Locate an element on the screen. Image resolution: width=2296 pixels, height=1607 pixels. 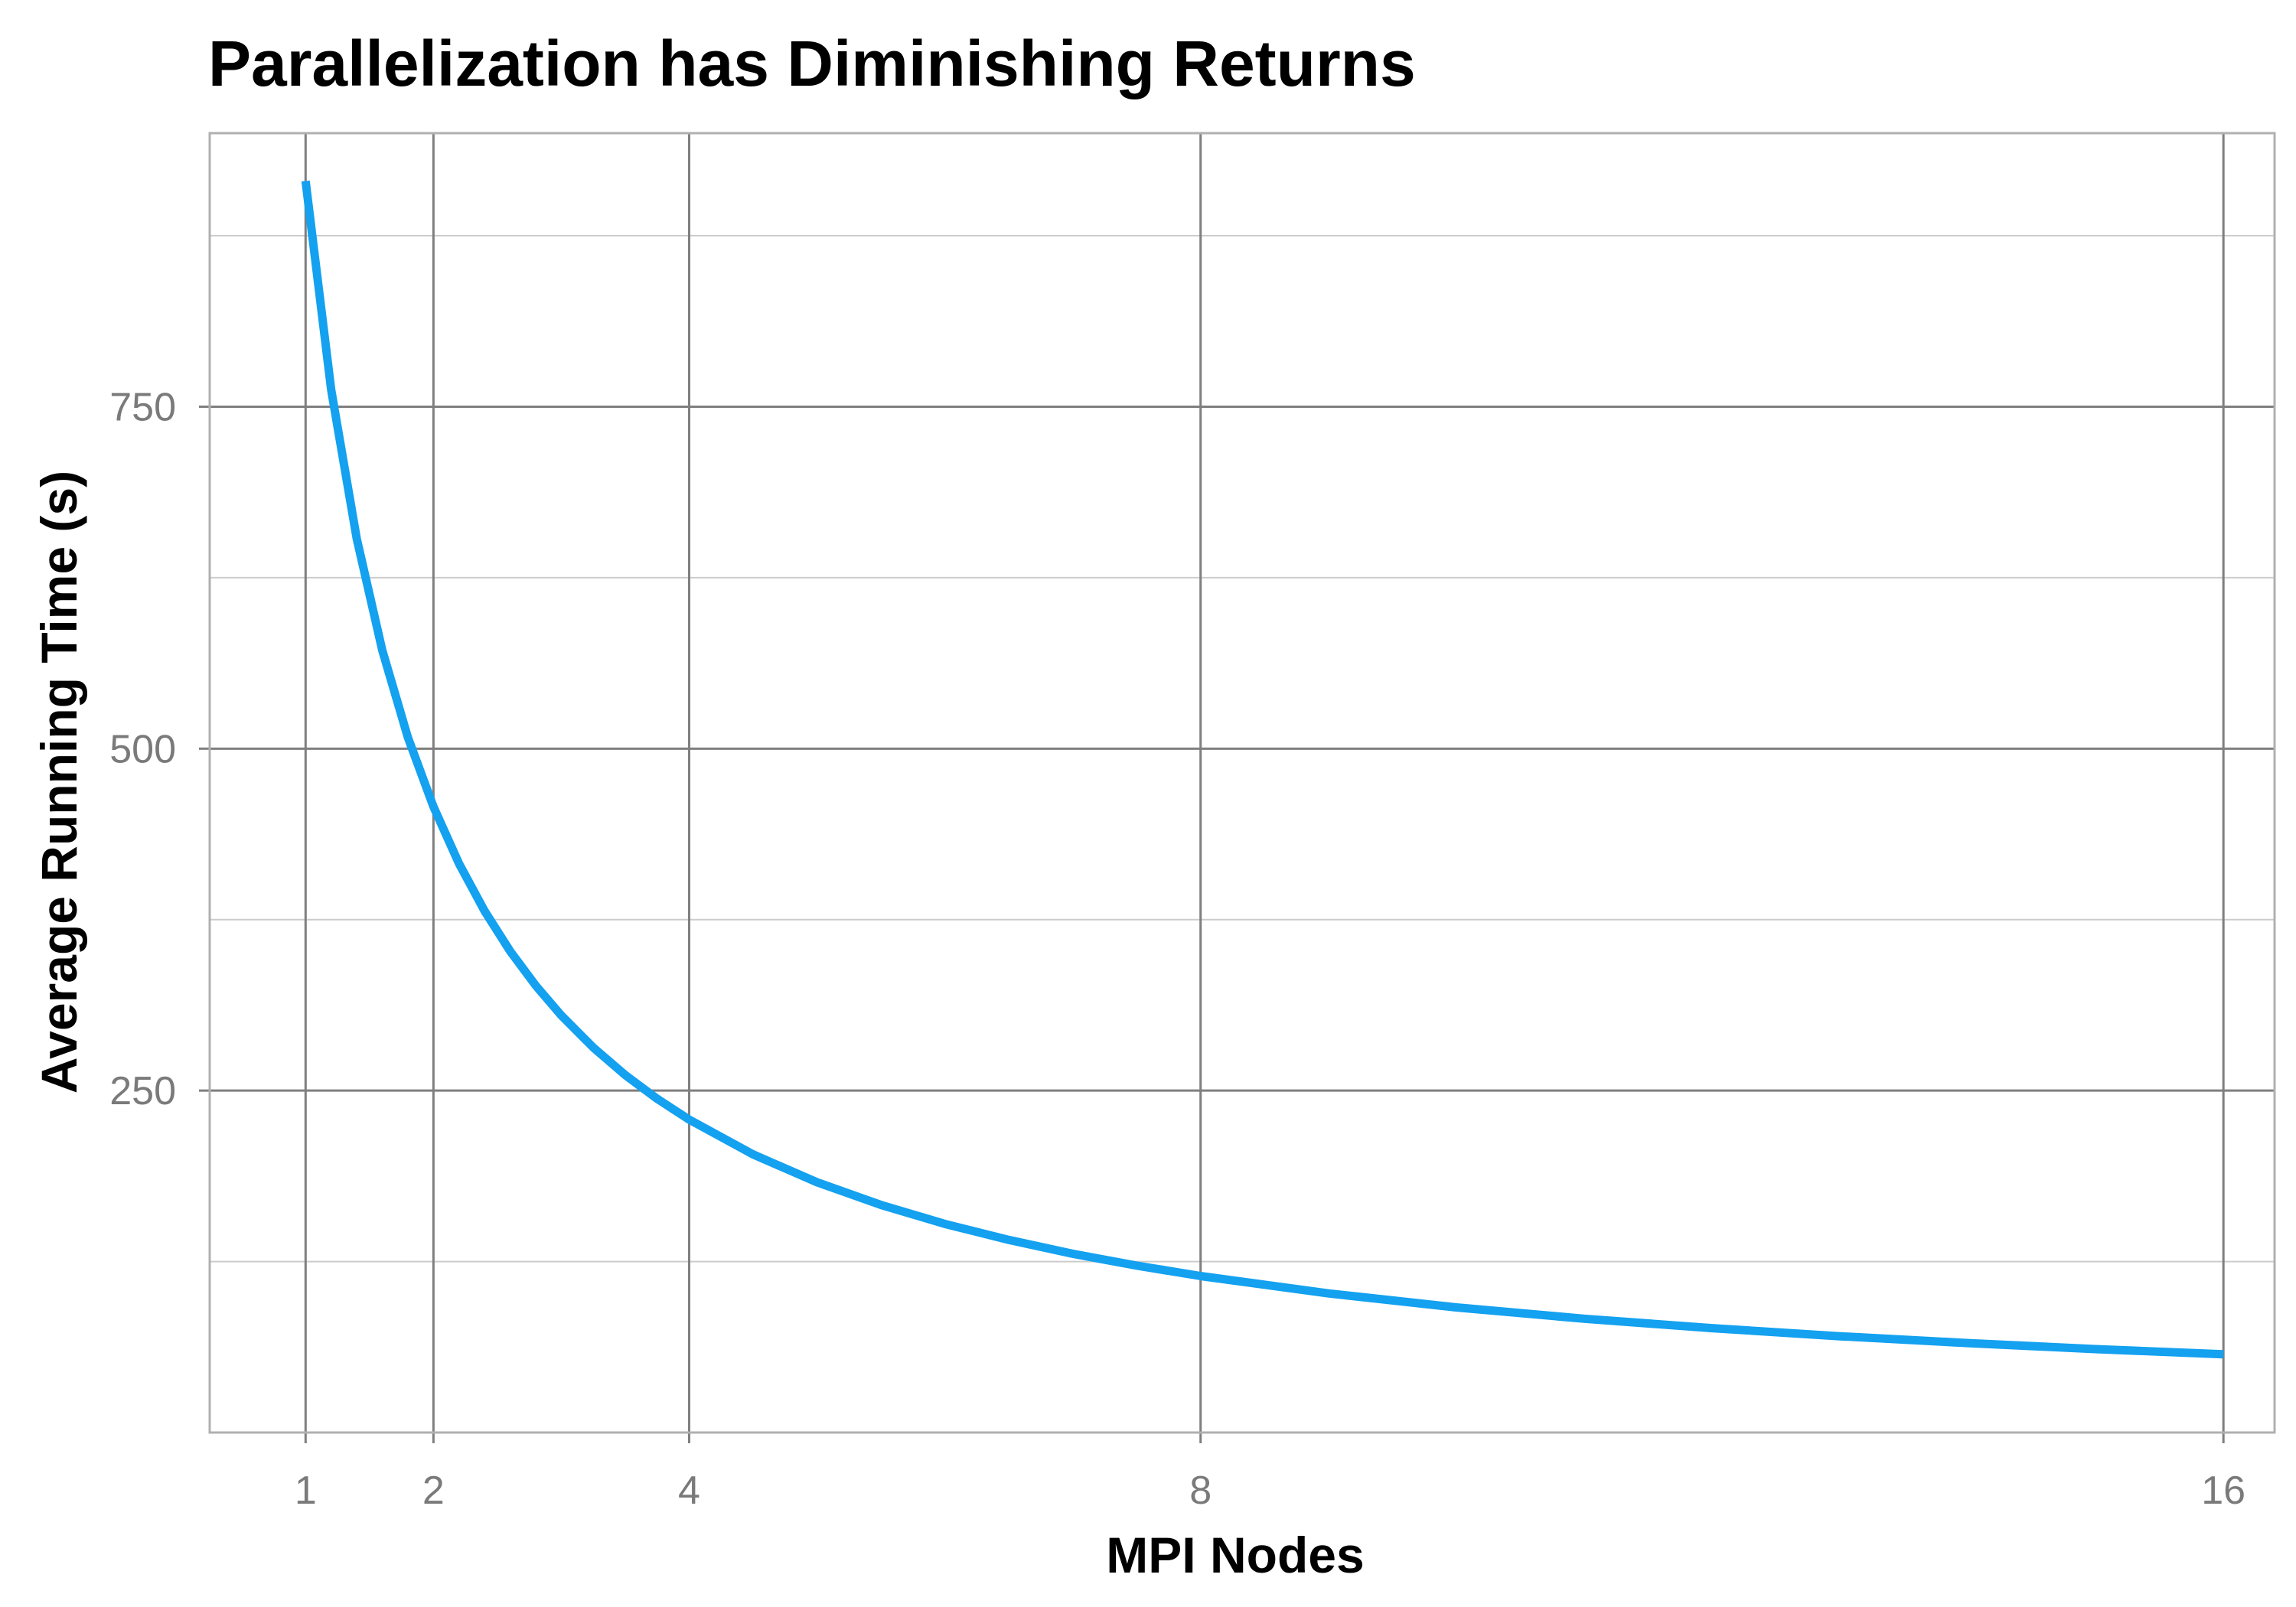
y-axis-title: Average Running Time (s) is located at coordinates (59, 782).